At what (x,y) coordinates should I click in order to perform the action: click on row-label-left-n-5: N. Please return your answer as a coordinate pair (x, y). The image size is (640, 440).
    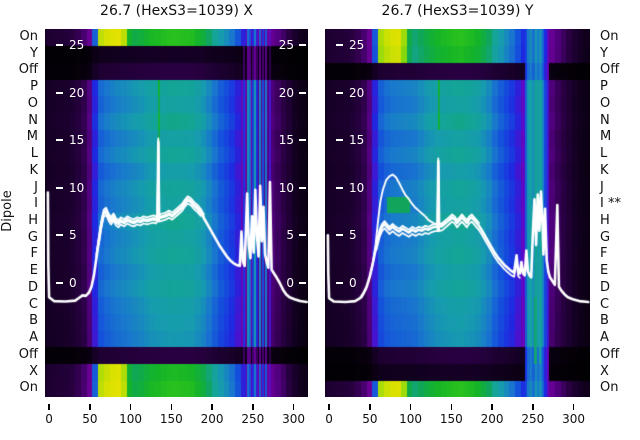
    Looking at the image, I should click on (33, 120).